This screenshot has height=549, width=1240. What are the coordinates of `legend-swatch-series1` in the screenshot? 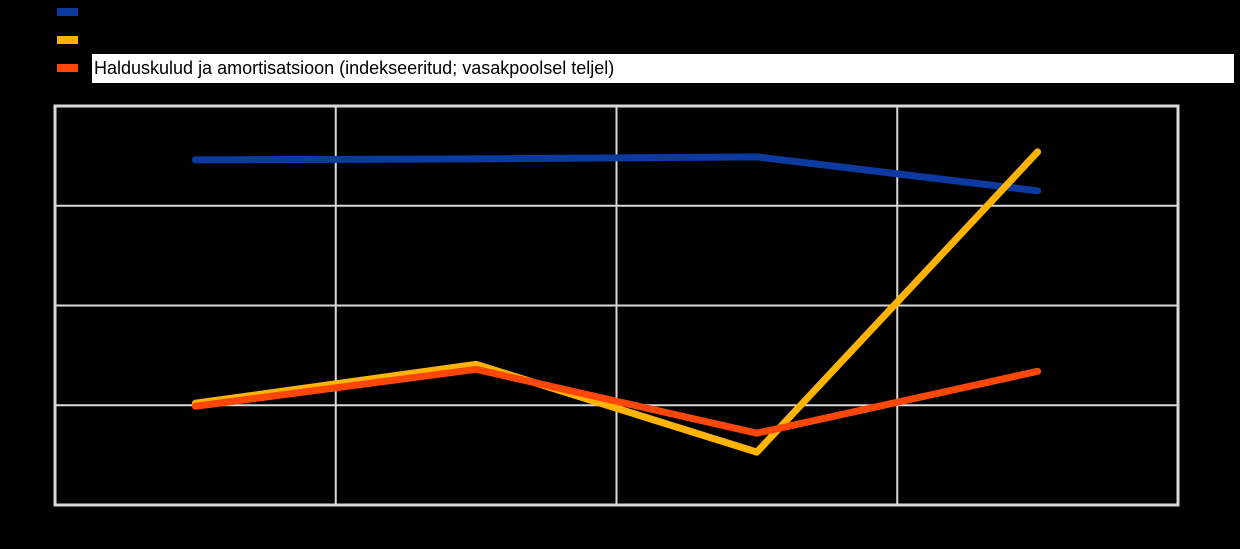 It's located at (67, 12).